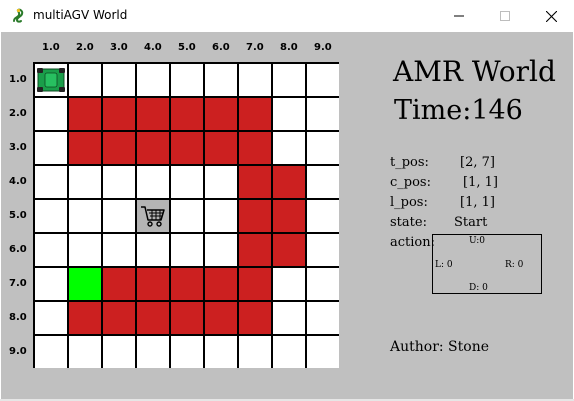 This screenshot has width=574, height=401. What do you see at coordinates (289, 47) in the screenshot?
I see `column-label: 8.0` at bounding box center [289, 47].